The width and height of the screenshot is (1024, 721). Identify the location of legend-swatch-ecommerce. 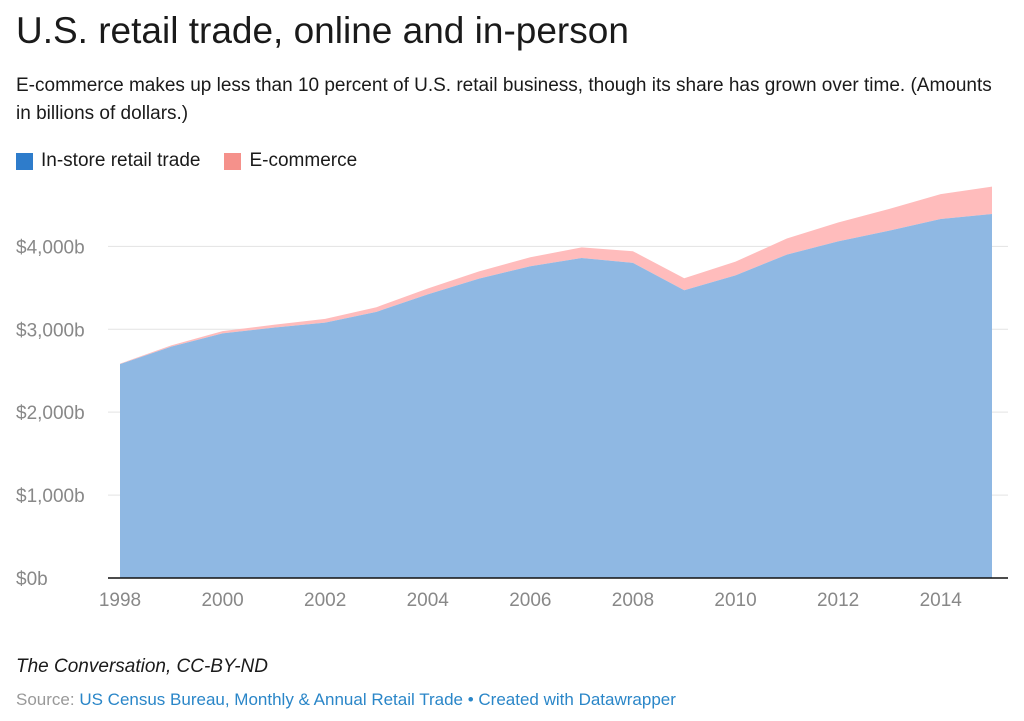
(233, 161).